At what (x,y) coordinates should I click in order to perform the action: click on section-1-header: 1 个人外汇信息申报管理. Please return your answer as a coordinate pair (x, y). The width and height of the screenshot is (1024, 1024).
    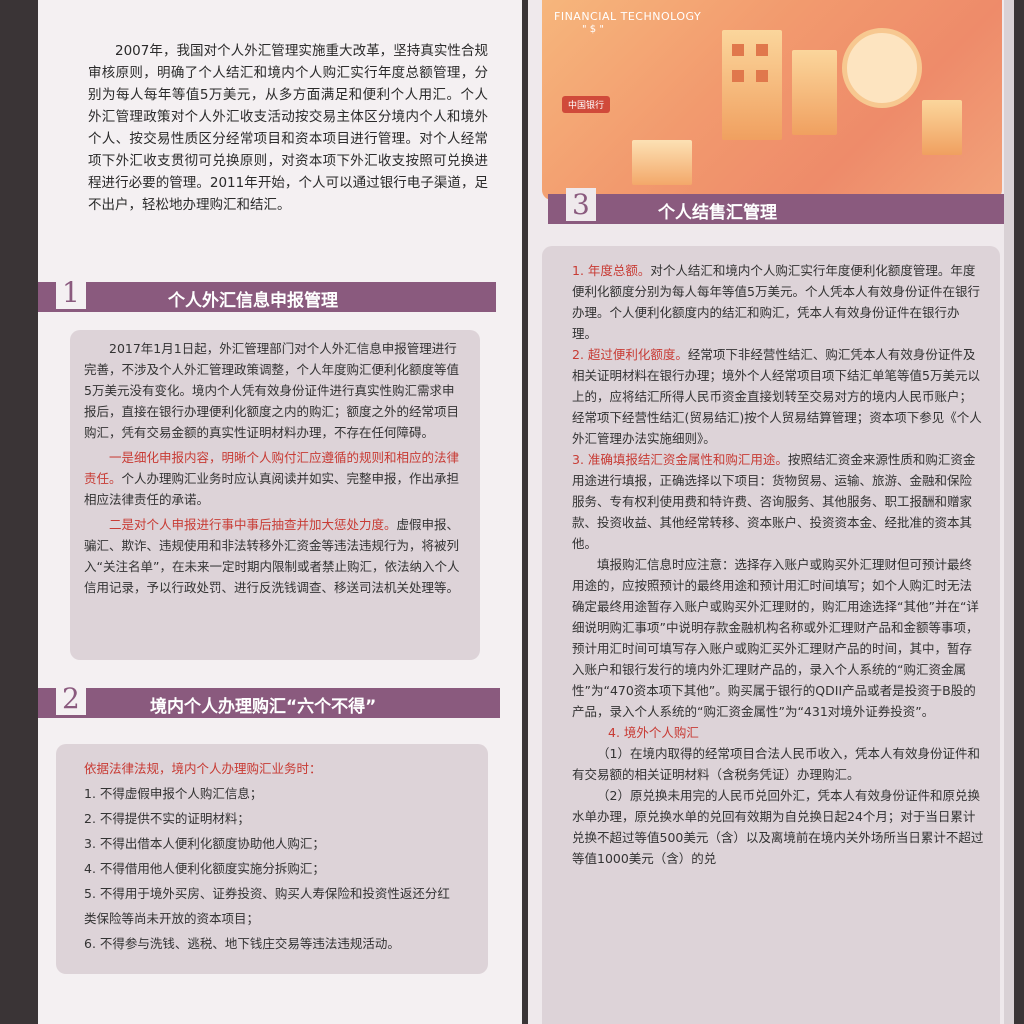
    Looking at the image, I should click on (267, 294).